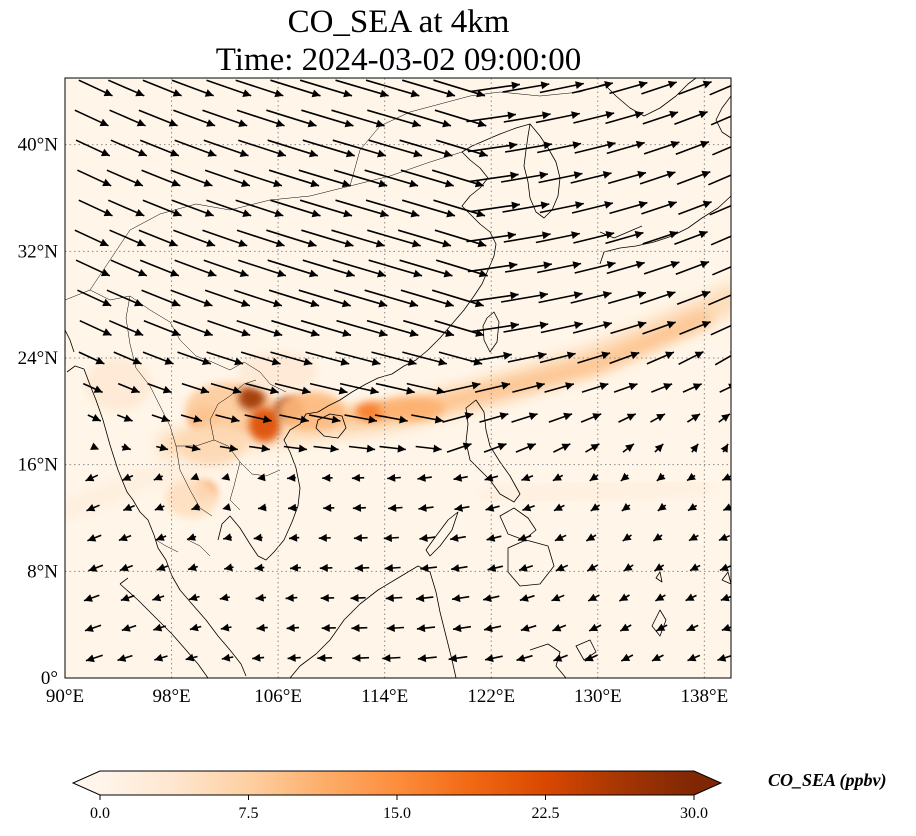 Image resolution: width=916 pixels, height=836 pixels. What do you see at coordinates (491, 696) in the screenshot?
I see `lon-tick-label: 122°E` at bounding box center [491, 696].